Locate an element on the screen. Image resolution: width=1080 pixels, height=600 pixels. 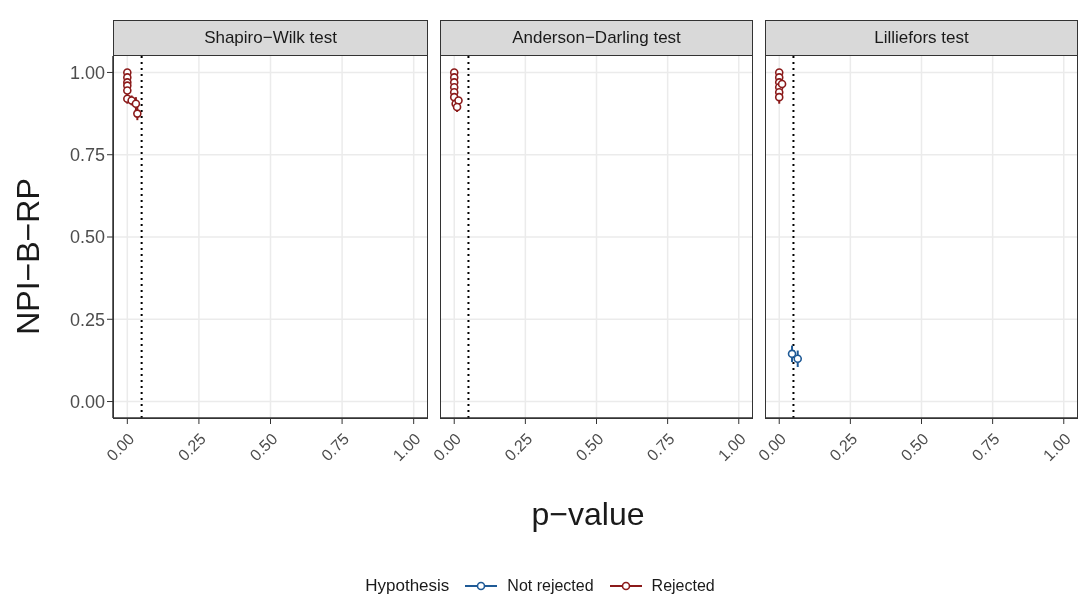
x-axis-title: p−value is located at coordinates (588, 514).